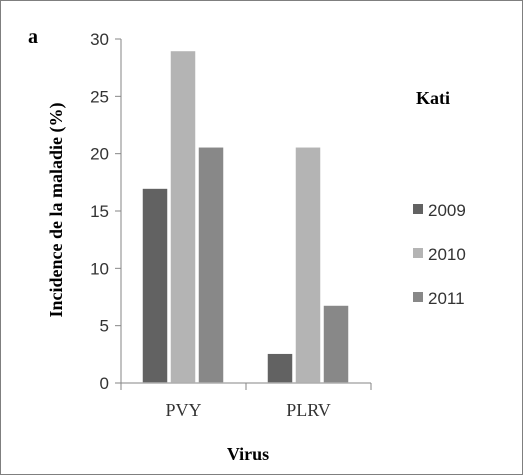 This screenshot has height=475, width=523. Describe the element at coordinates (418, 253) in the screenshot. I see `legend-swatch-2010` at that location.